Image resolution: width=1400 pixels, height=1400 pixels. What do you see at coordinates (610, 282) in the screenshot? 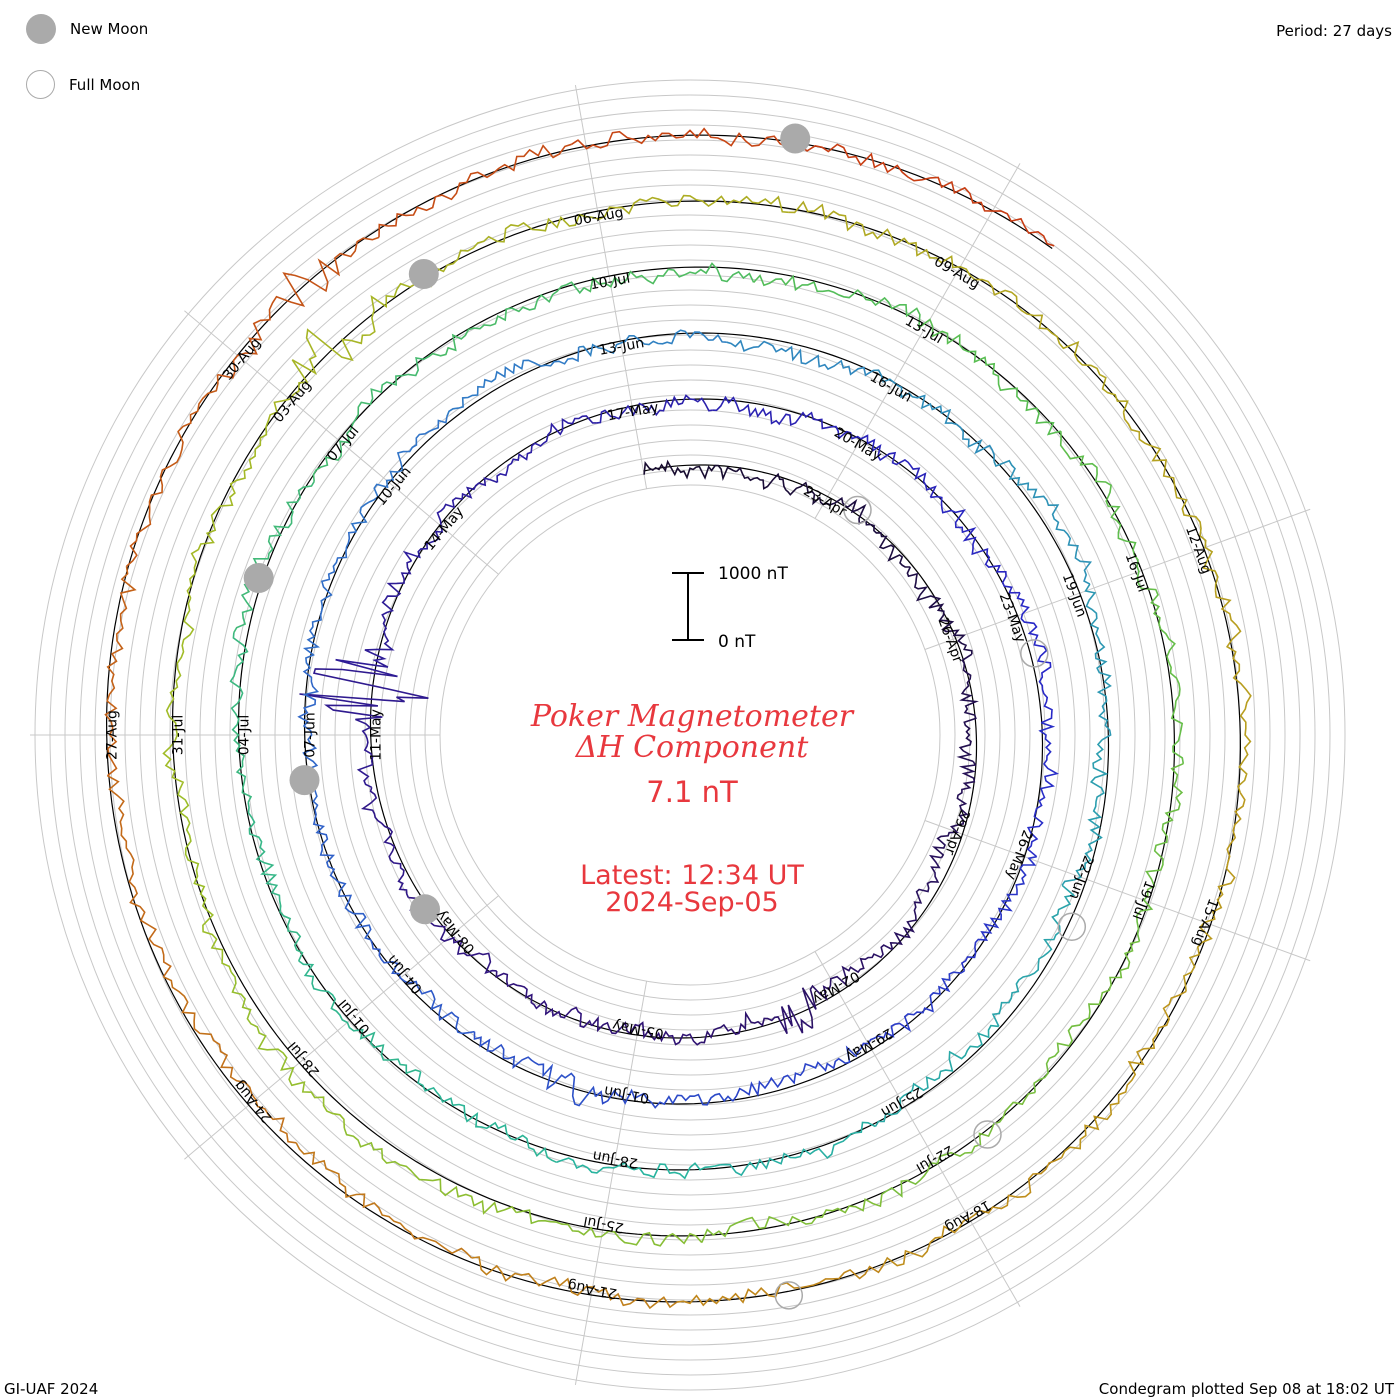
I see `date-tick-label: 10-Jul` at bounding box center [610, 282].